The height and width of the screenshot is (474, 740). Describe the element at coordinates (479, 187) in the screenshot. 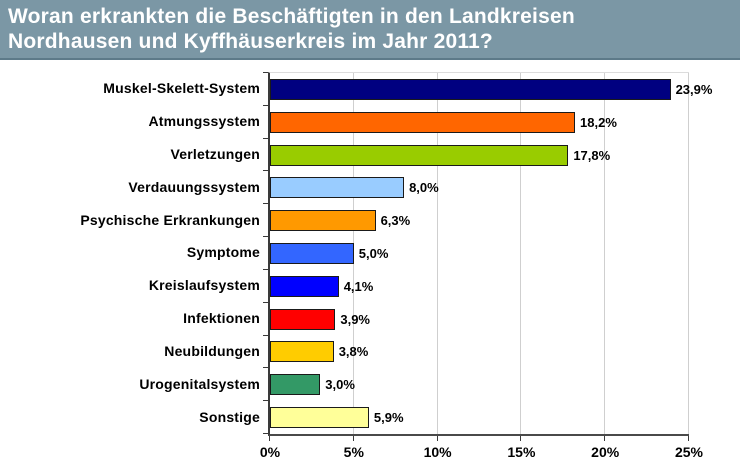

I see `bar-row: 8,0%` at that location.